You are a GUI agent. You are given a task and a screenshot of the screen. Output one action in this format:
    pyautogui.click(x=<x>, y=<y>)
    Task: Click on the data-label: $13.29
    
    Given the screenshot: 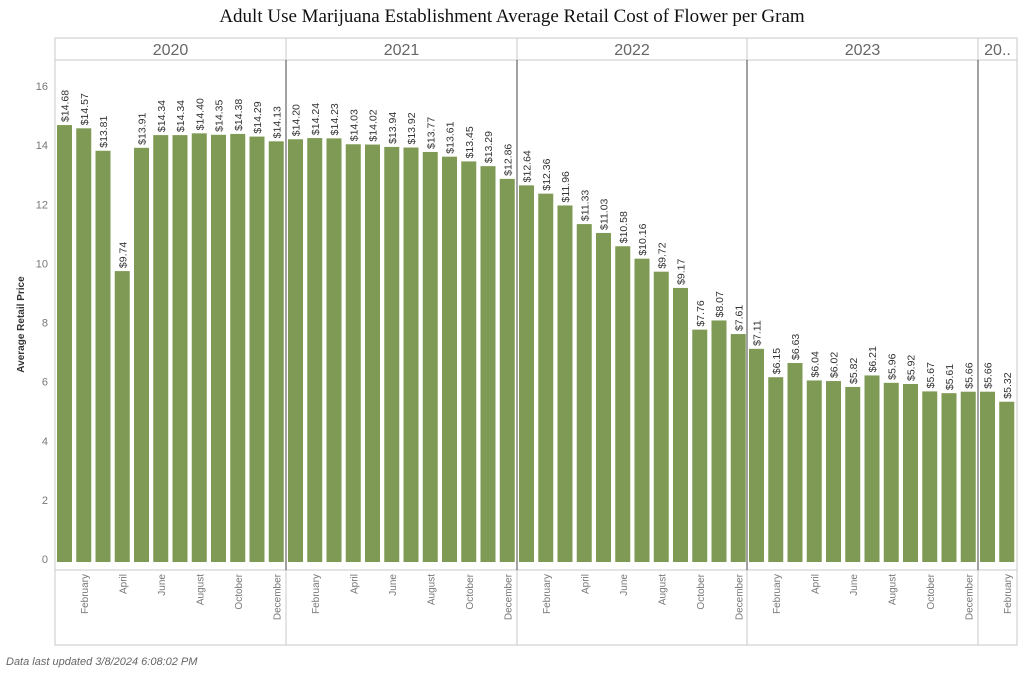 What is the action you would take?
    pyautogui.click(x=489, y=147)
    